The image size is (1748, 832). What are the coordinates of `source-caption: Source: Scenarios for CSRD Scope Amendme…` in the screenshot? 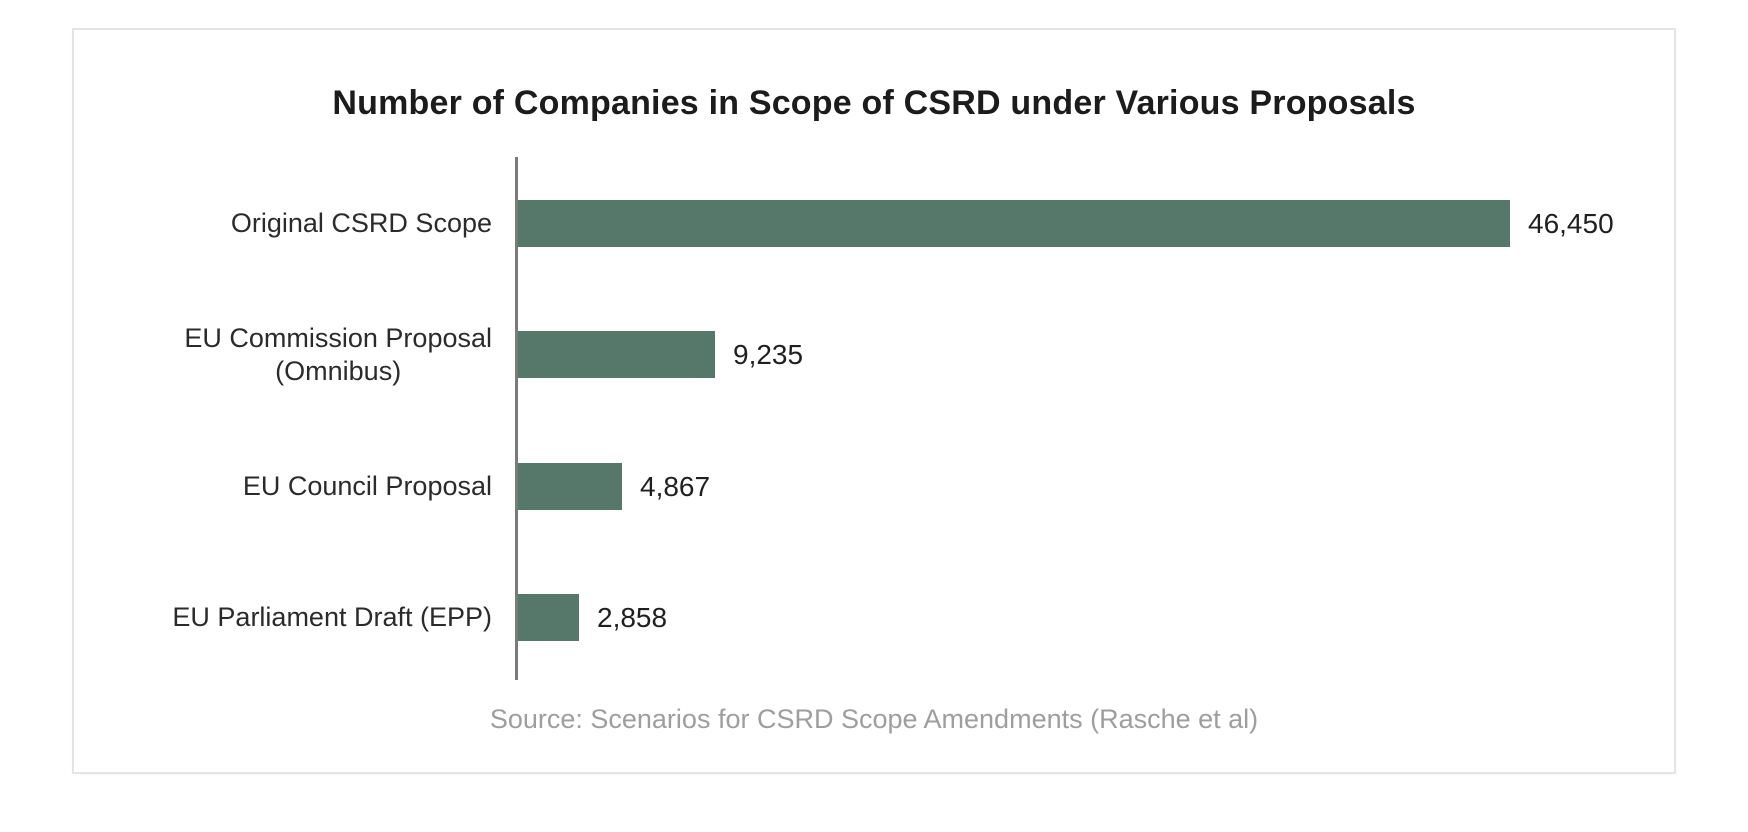 It's located at (874, 719).